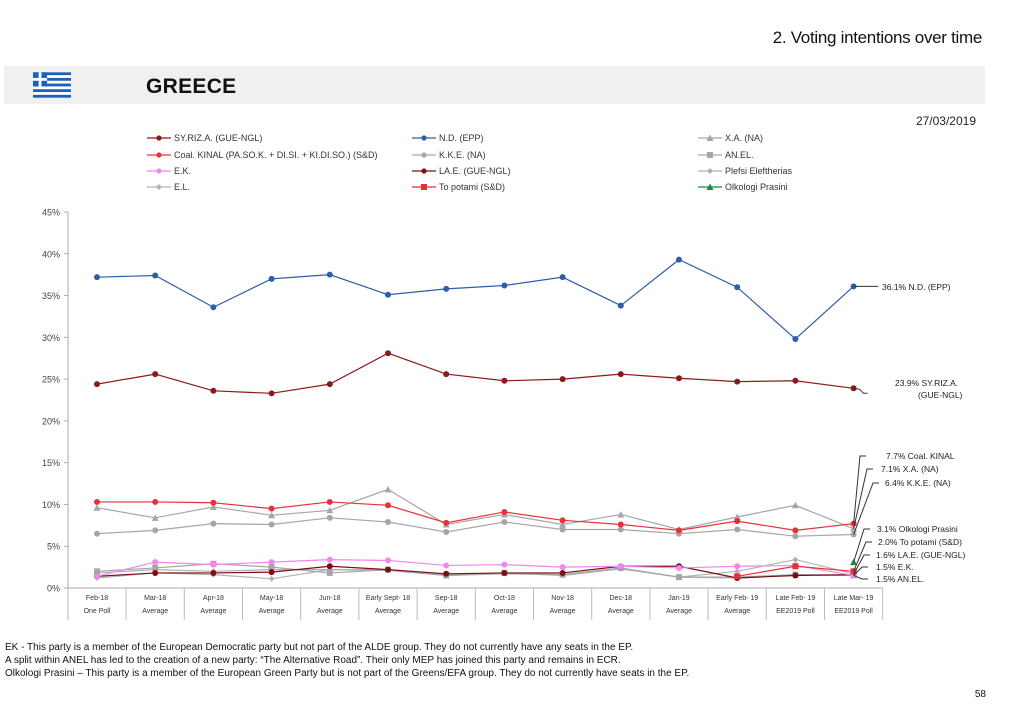 This screenshot has height=712, width=1024. What do you see at coordinates (920, 456) in the screenshot?
I see `annotation-label: 7.7% Coal. KINAL` at bounding box center [920, 456].